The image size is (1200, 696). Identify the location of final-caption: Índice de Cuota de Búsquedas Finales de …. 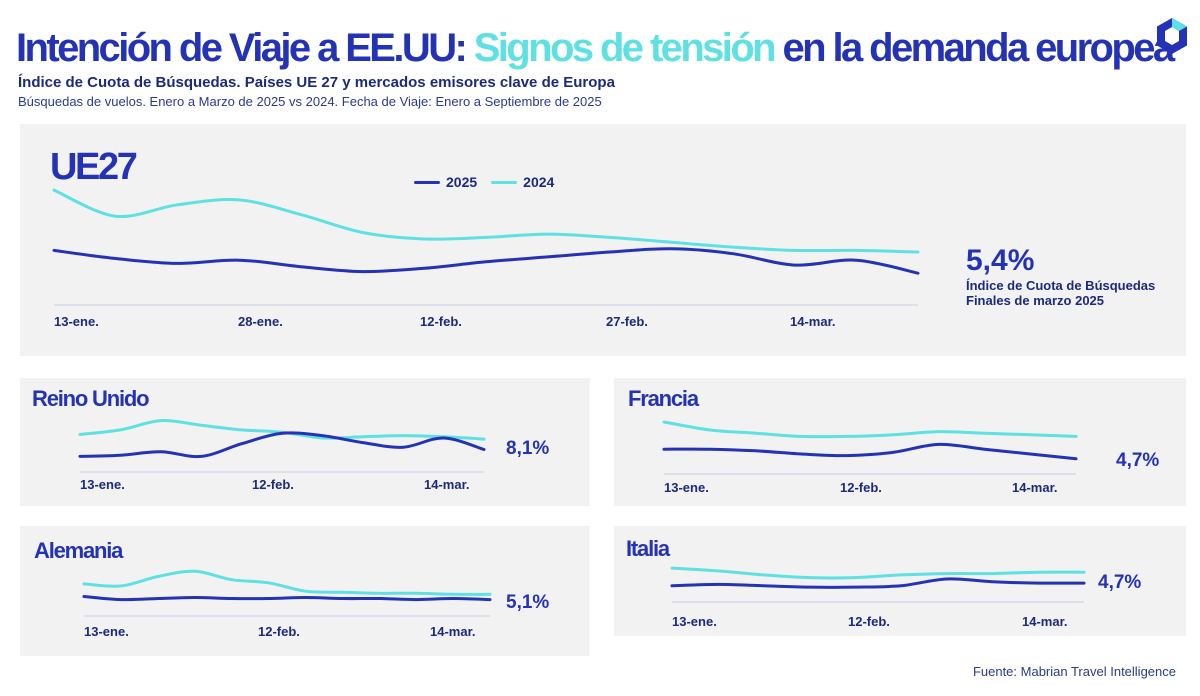
(1060, 293).